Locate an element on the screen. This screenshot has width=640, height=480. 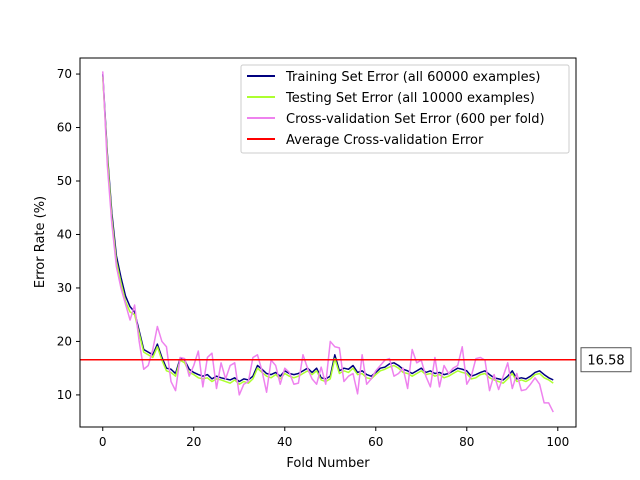
y-tick-label: 30 is located at coordinates (64, 288).